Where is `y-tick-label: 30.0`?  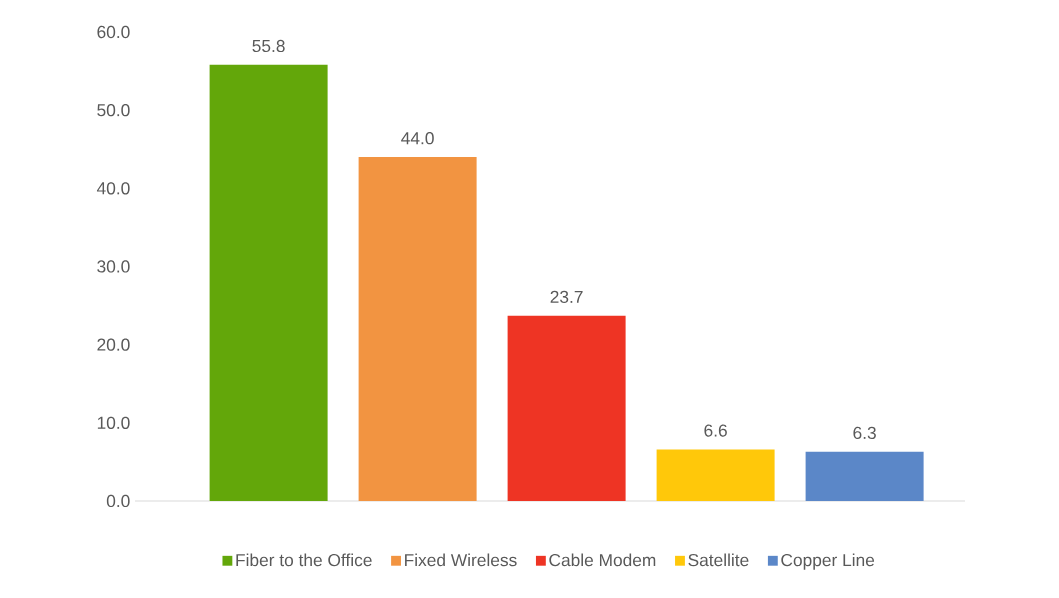 y-tick-label: 30.0 is located at coordinates (113, 266).